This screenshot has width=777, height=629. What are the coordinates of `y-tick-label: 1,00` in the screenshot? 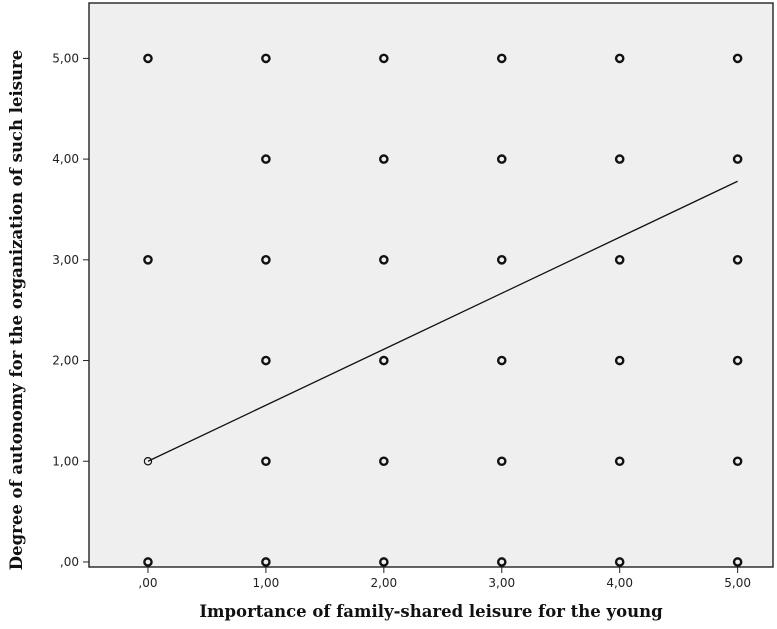 It's located at (65, 461).